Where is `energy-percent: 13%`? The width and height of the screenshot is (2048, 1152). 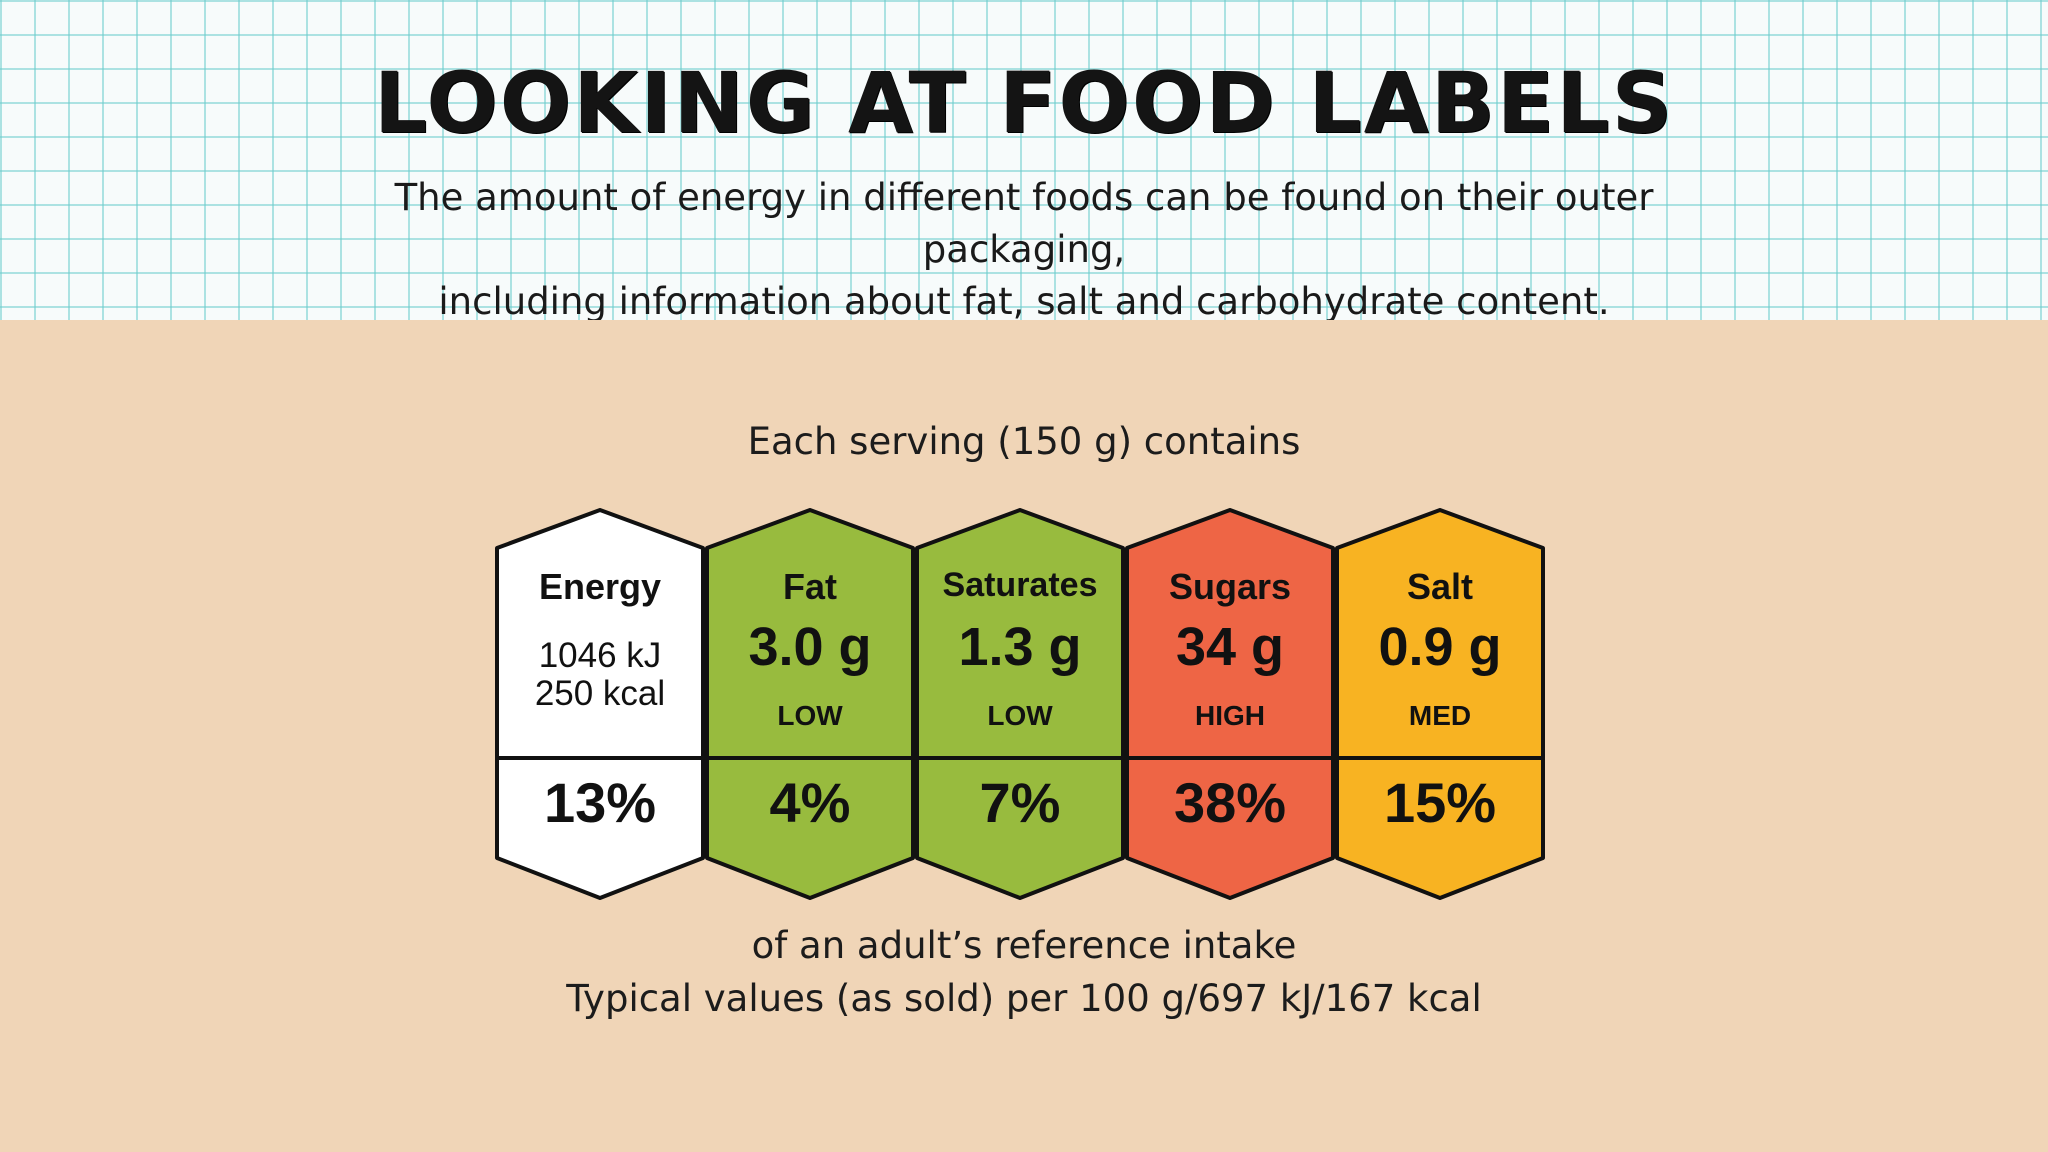
energy-percent: 13% is located at coordinates (600, 802).